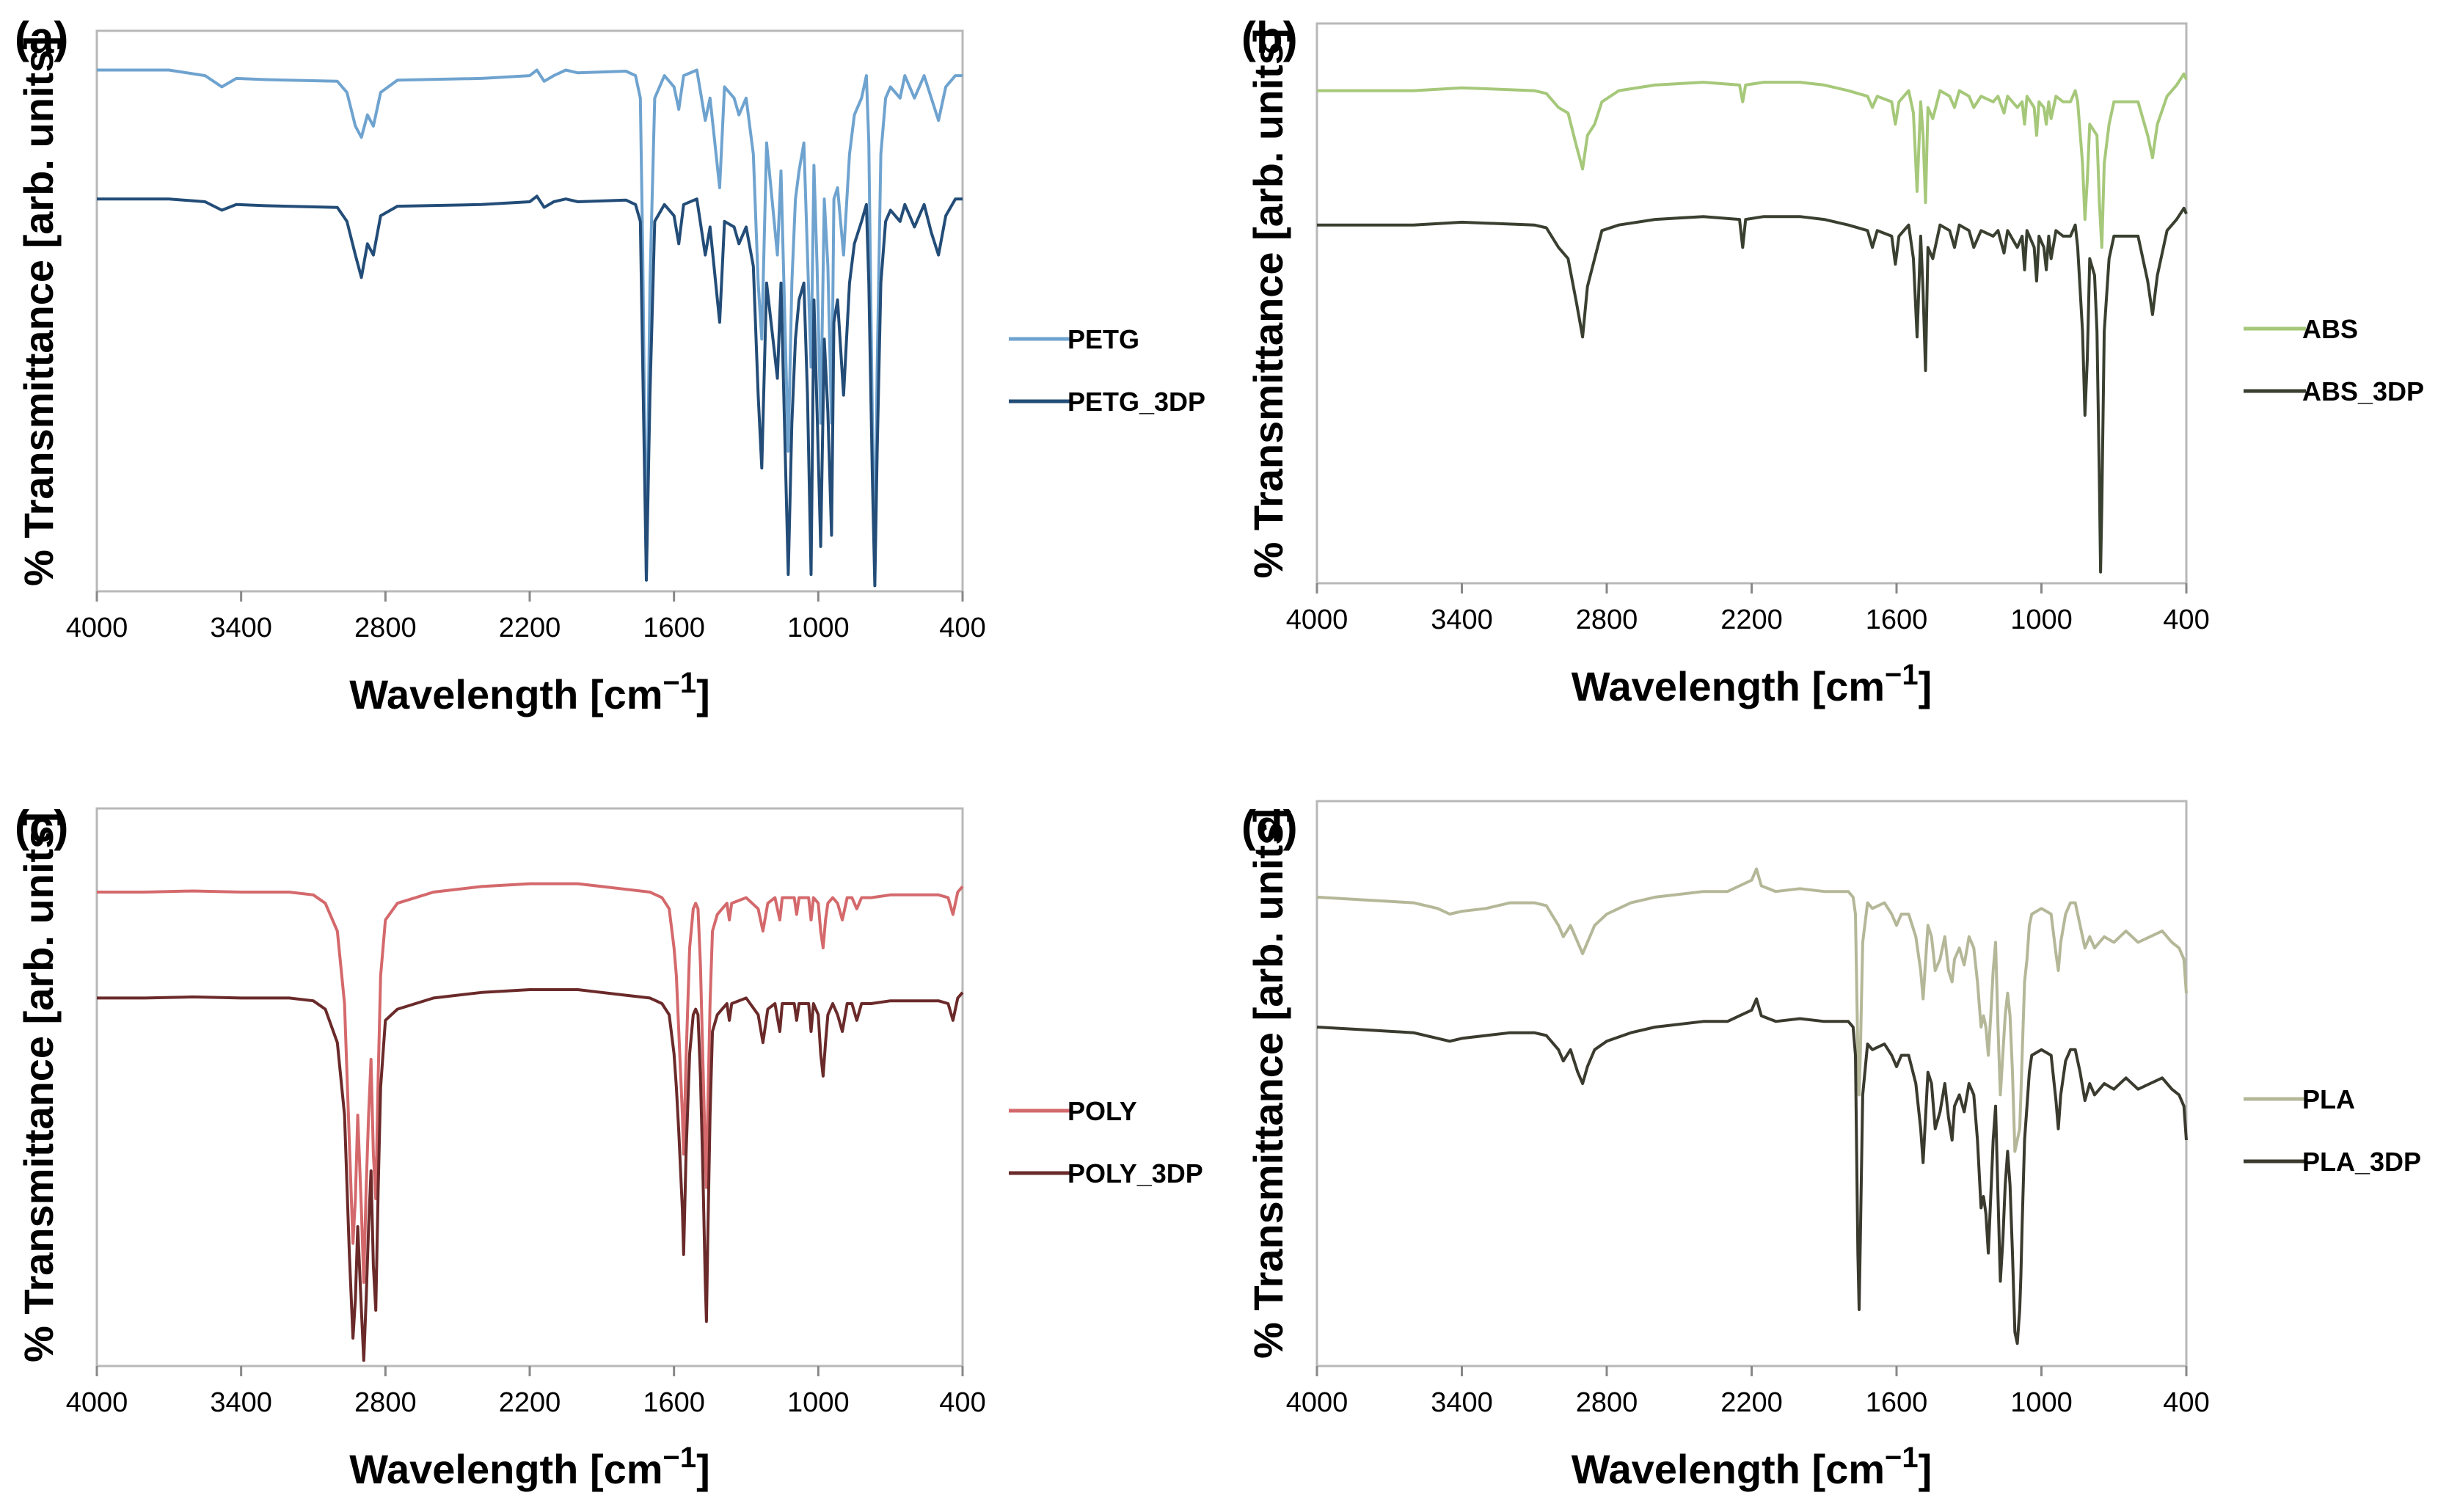 This screenshot has width=2460, height=1512. Describe the element at coordinates (1752, 1010) in the screenshot. I see `series-line-pla` at that location.